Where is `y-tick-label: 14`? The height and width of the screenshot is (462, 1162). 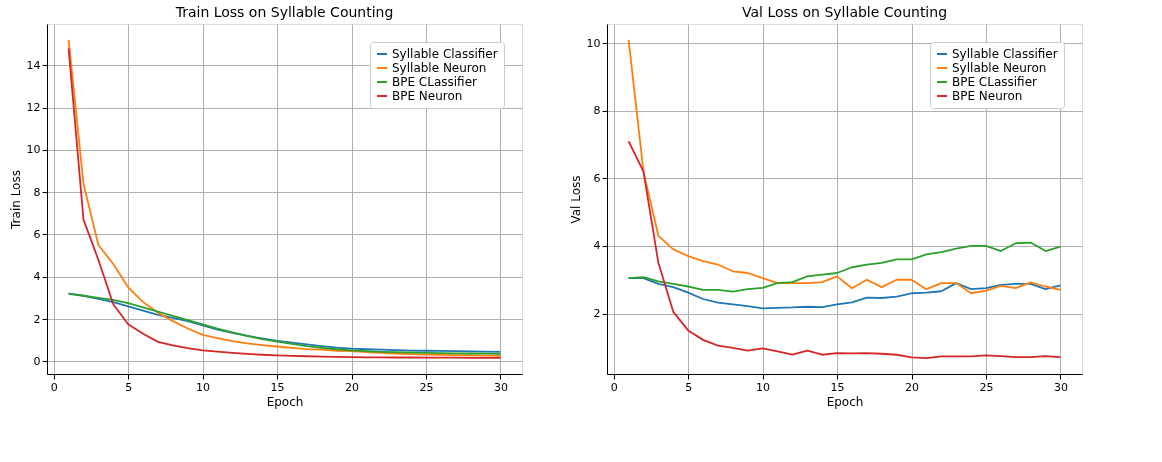 y-tick-label: 14 is located at coordinates (33, 65).